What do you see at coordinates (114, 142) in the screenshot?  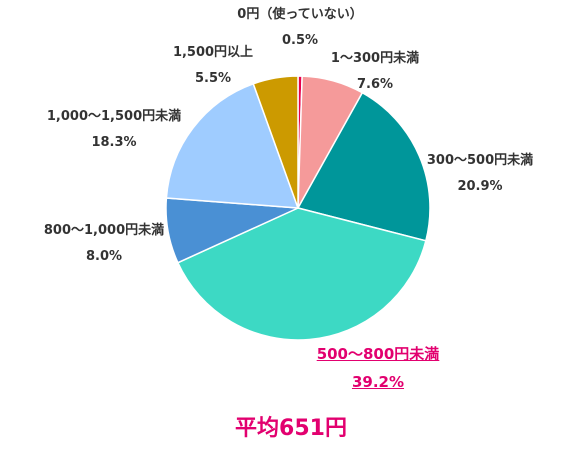 I see `label-1000-1500-value: 18.3%` at bounding box center [114, 142].